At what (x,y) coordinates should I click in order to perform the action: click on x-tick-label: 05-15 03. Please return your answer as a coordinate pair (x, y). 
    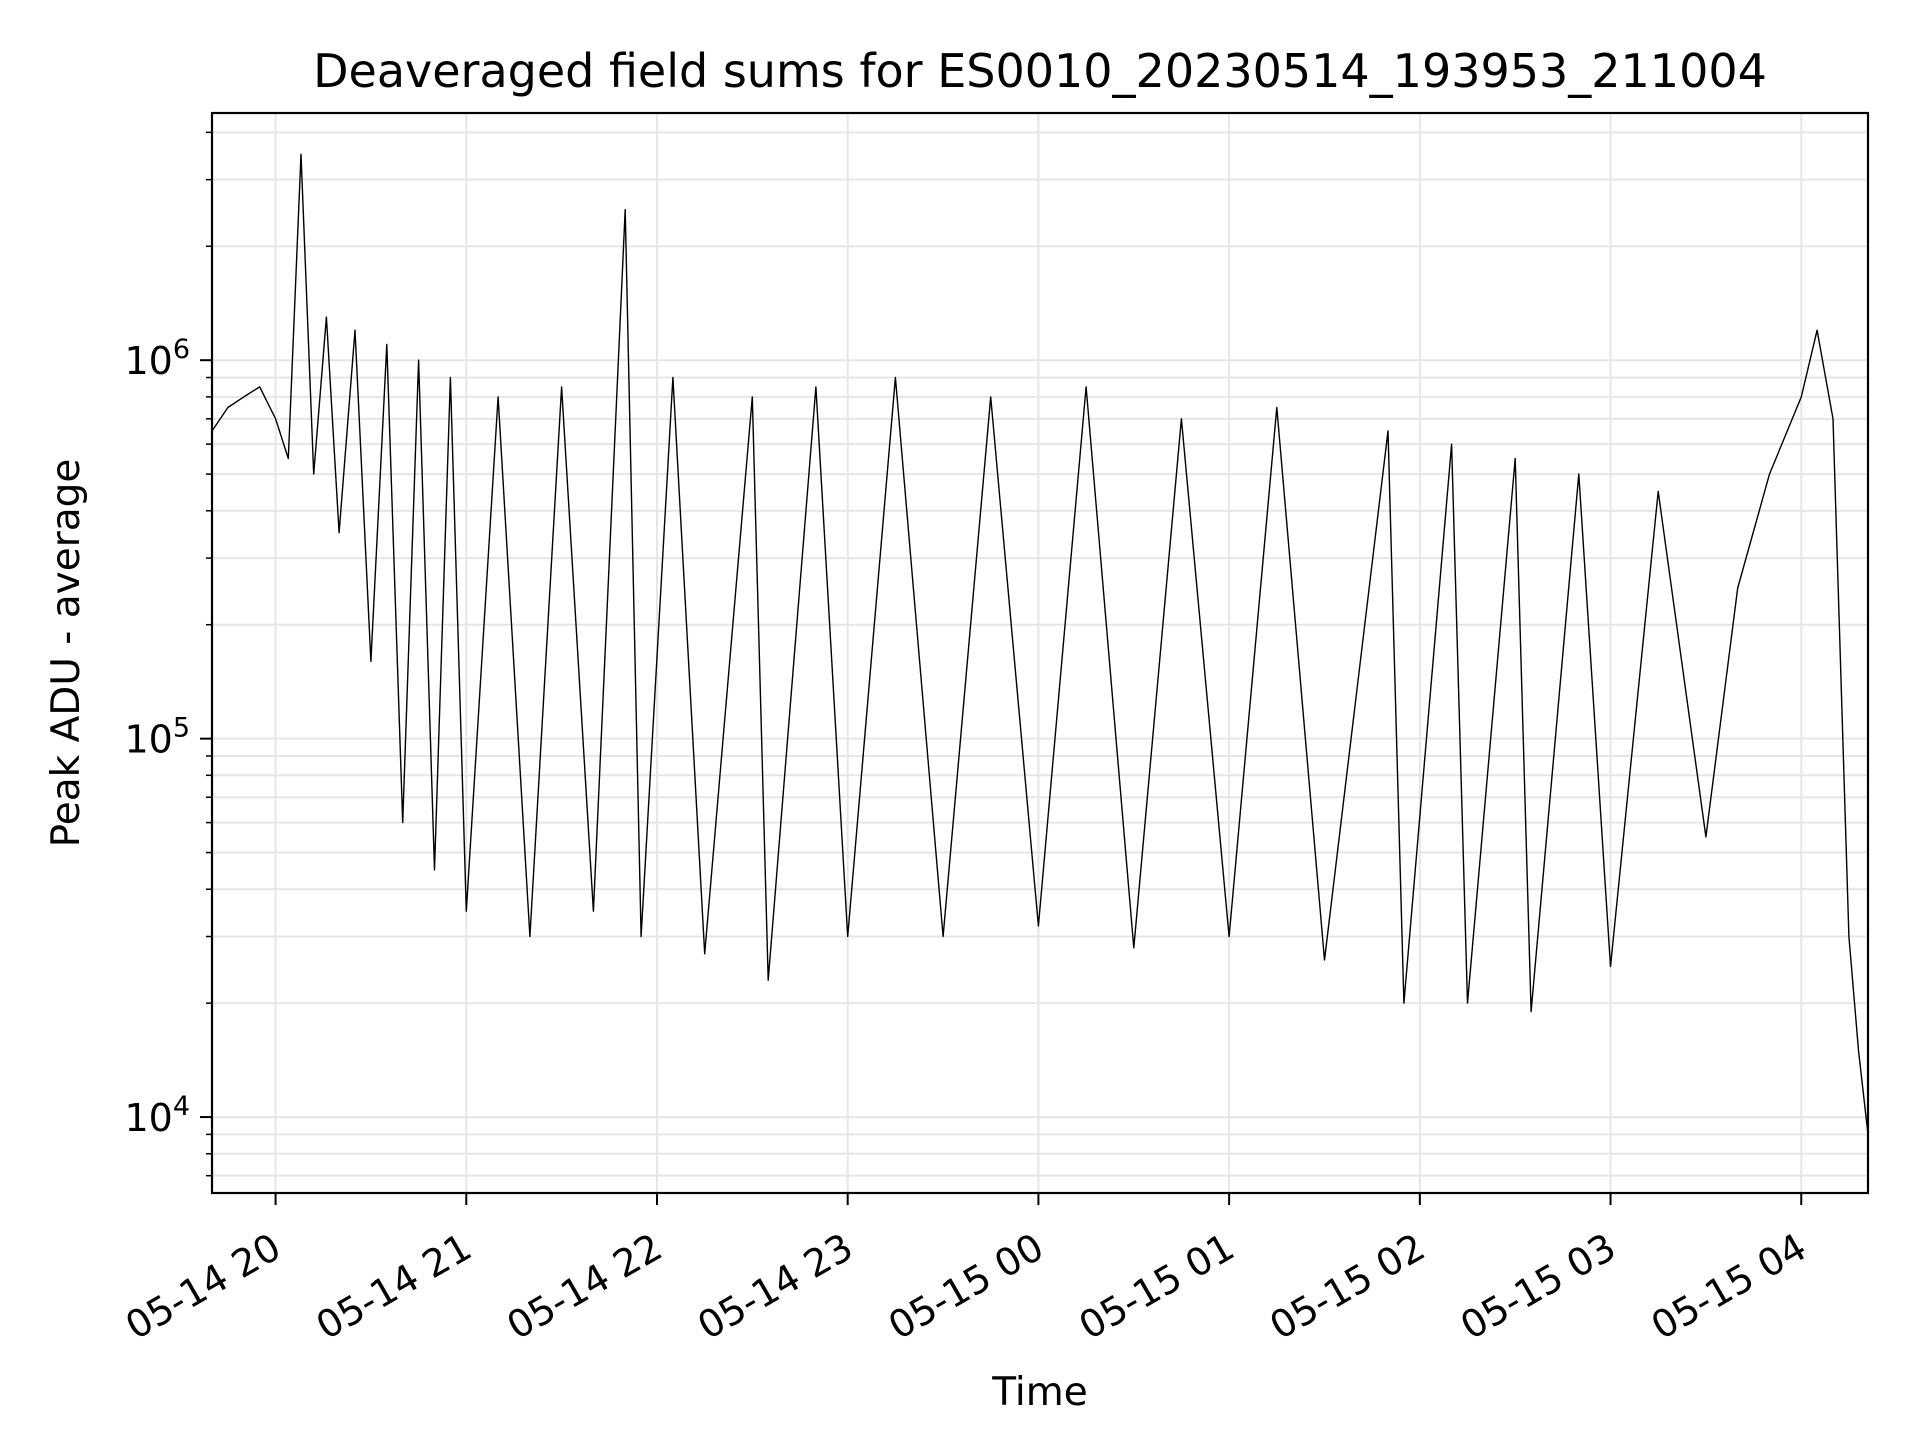
    Looking at the image, I should click on (1538, 1287).